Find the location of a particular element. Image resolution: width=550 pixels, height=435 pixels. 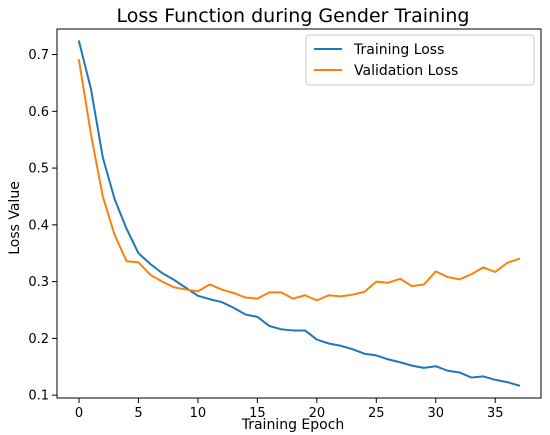

x-tick-label: 30 is located at coordinates (435, 413).